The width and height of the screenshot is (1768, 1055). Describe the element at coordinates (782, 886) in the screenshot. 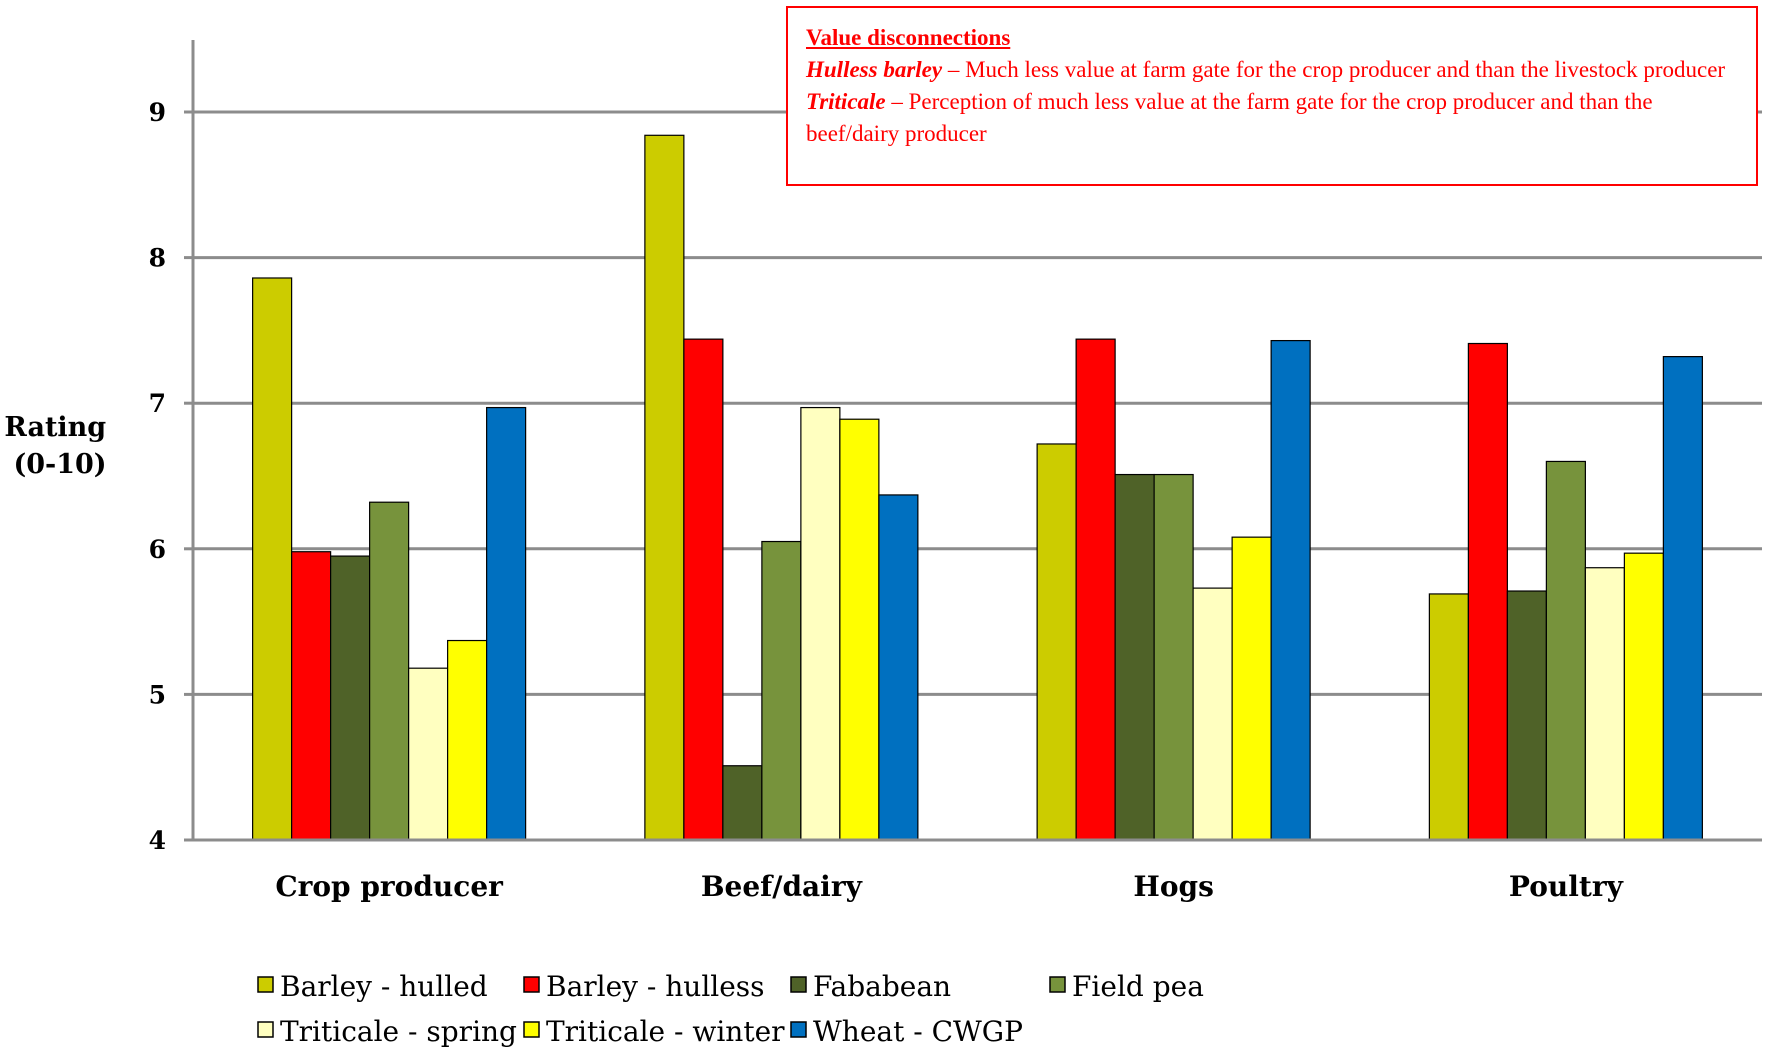

I see `x-category-label: Beef/dairy` at that location.